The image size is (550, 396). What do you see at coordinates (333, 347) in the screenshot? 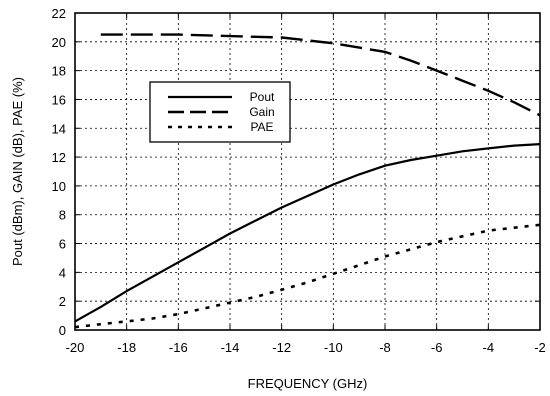
I see `x-tick-label: -10` at bounding box center [333, 347].